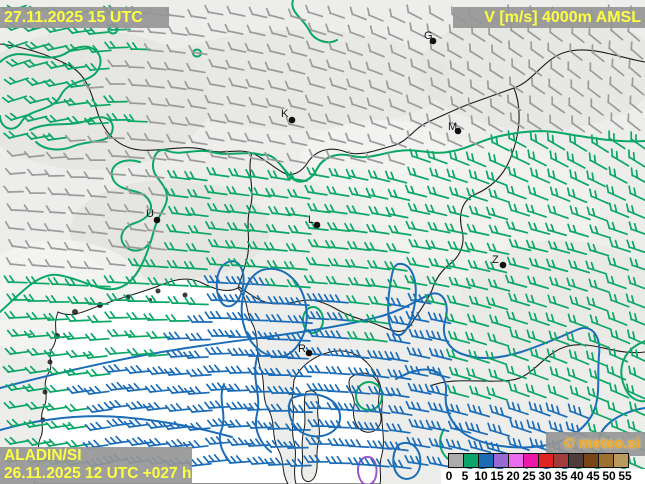 Image resolution: width=645 pixels, height=484 pixels. I want to click on valid-time-label: 27.11.2025 15 UTC, so click(84, 17).